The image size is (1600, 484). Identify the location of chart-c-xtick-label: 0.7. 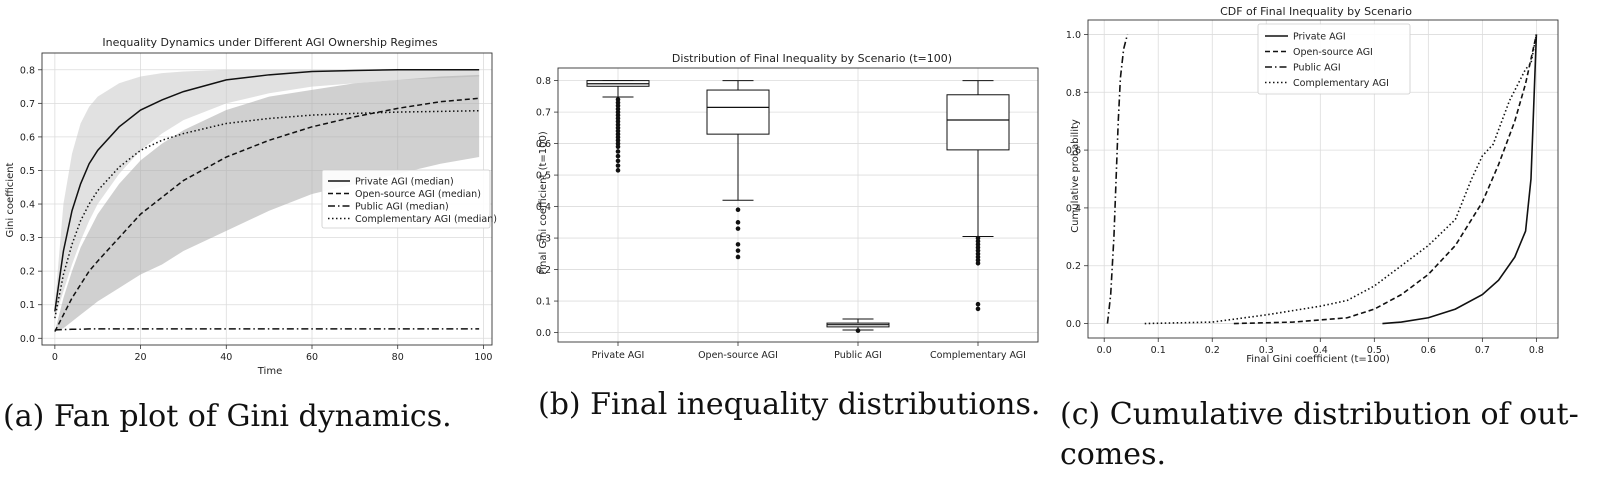
(1482, 350).